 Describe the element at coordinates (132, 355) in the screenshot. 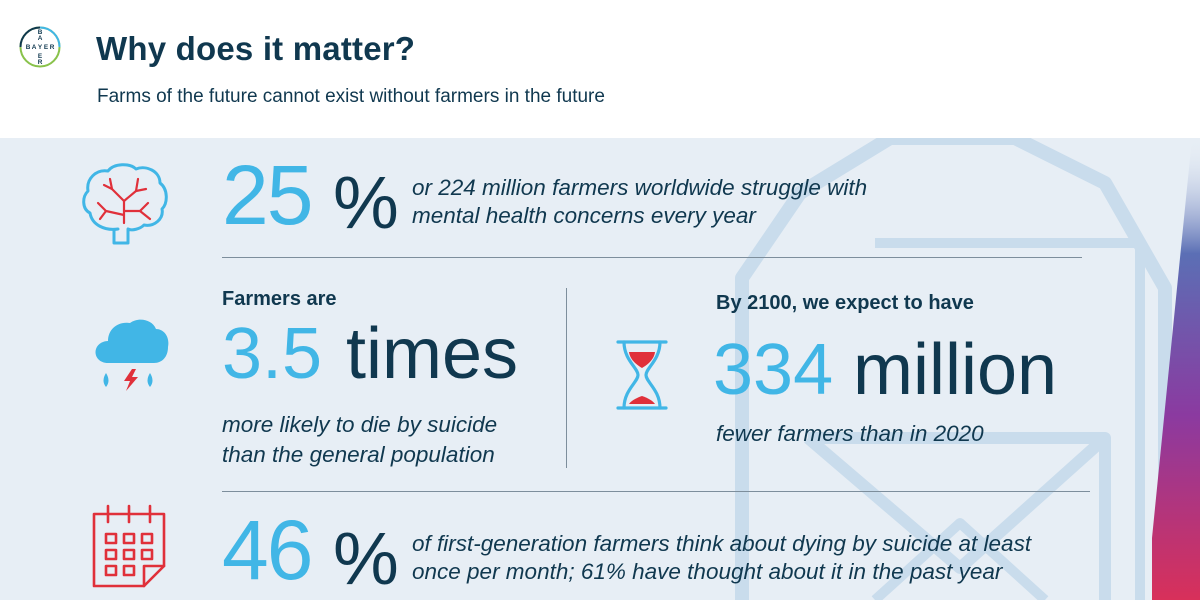

I see `storm-cloud-icon` at that location.